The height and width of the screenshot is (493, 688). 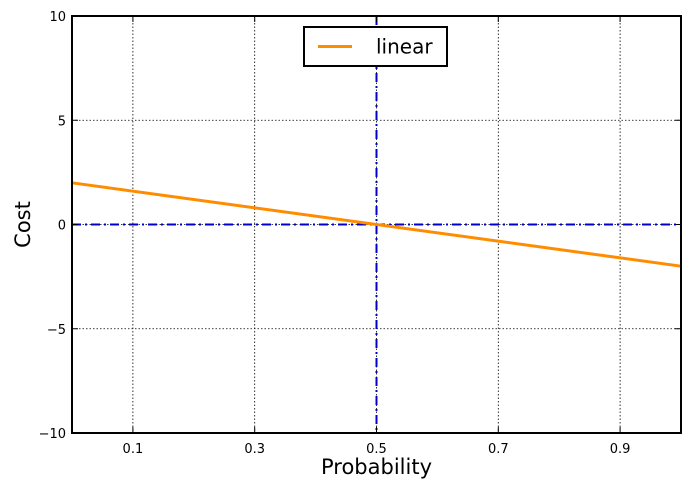 I want to click on y-tick-label: −10, so click(x=52, y=434).